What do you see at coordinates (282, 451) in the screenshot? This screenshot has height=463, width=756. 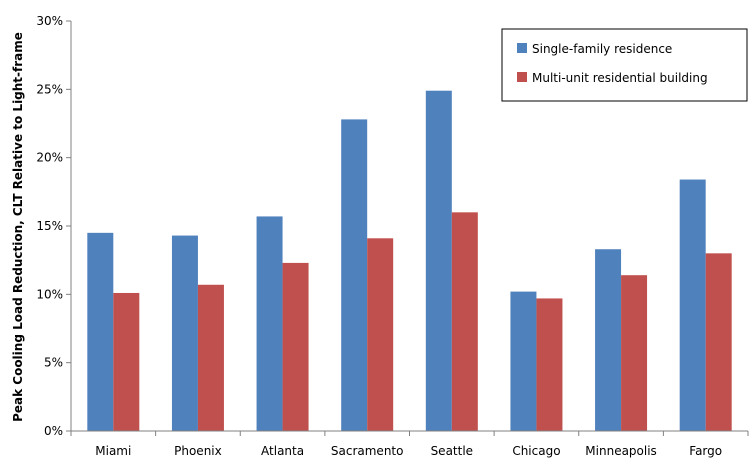 I see `x-tick-label: Atlanta` at bounding box center [282, 451].